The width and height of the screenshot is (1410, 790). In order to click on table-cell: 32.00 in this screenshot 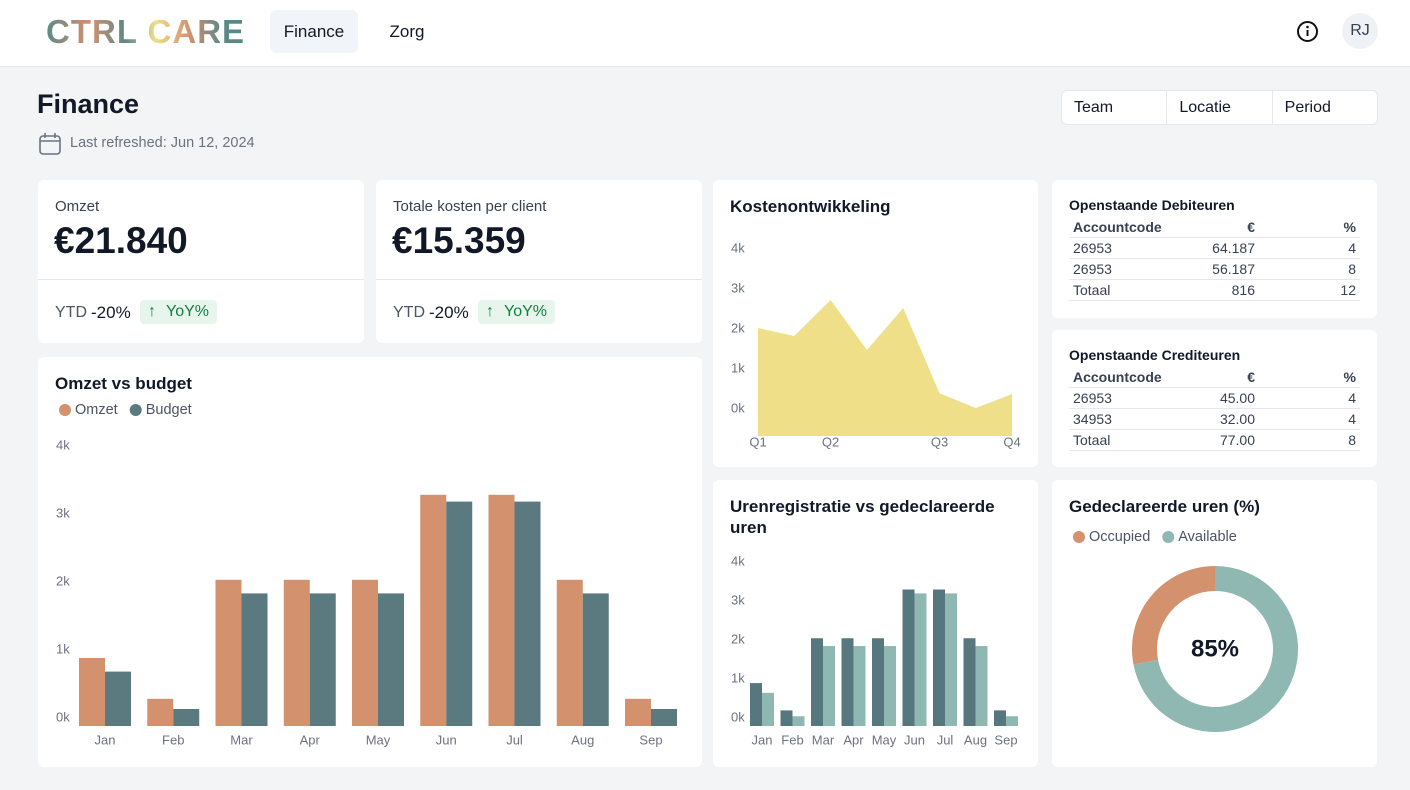, I will do `click(1214, 419)`.